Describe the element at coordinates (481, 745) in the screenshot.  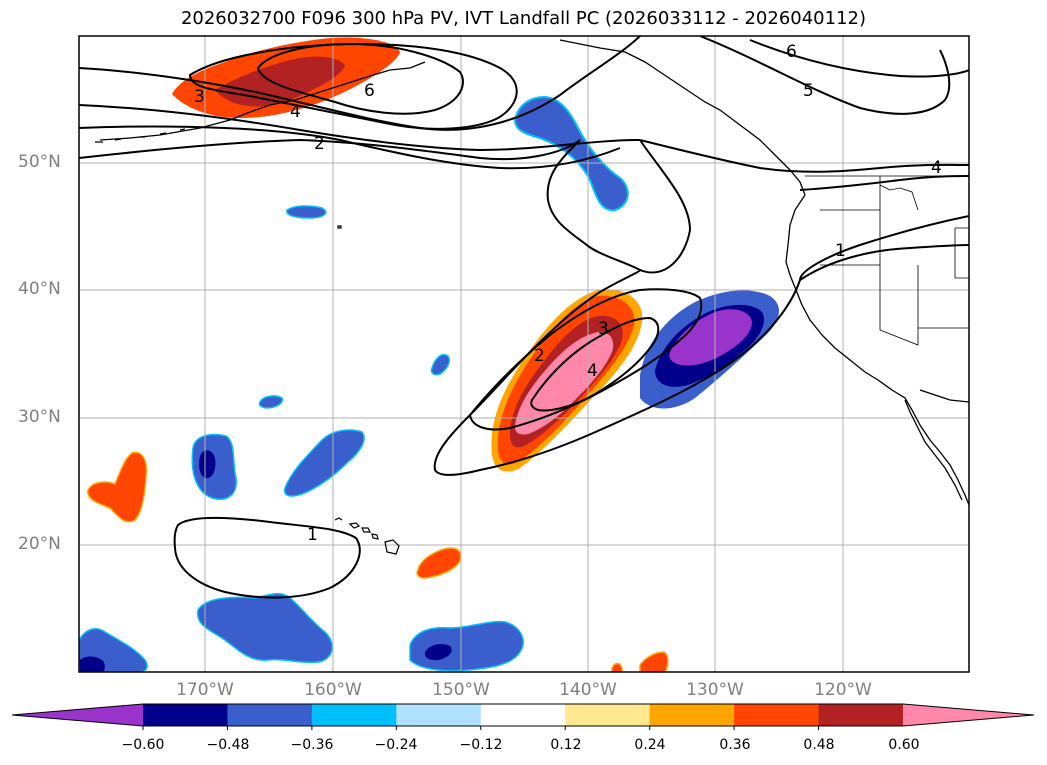
I see `colorbar-tick: −0.12` at that location.